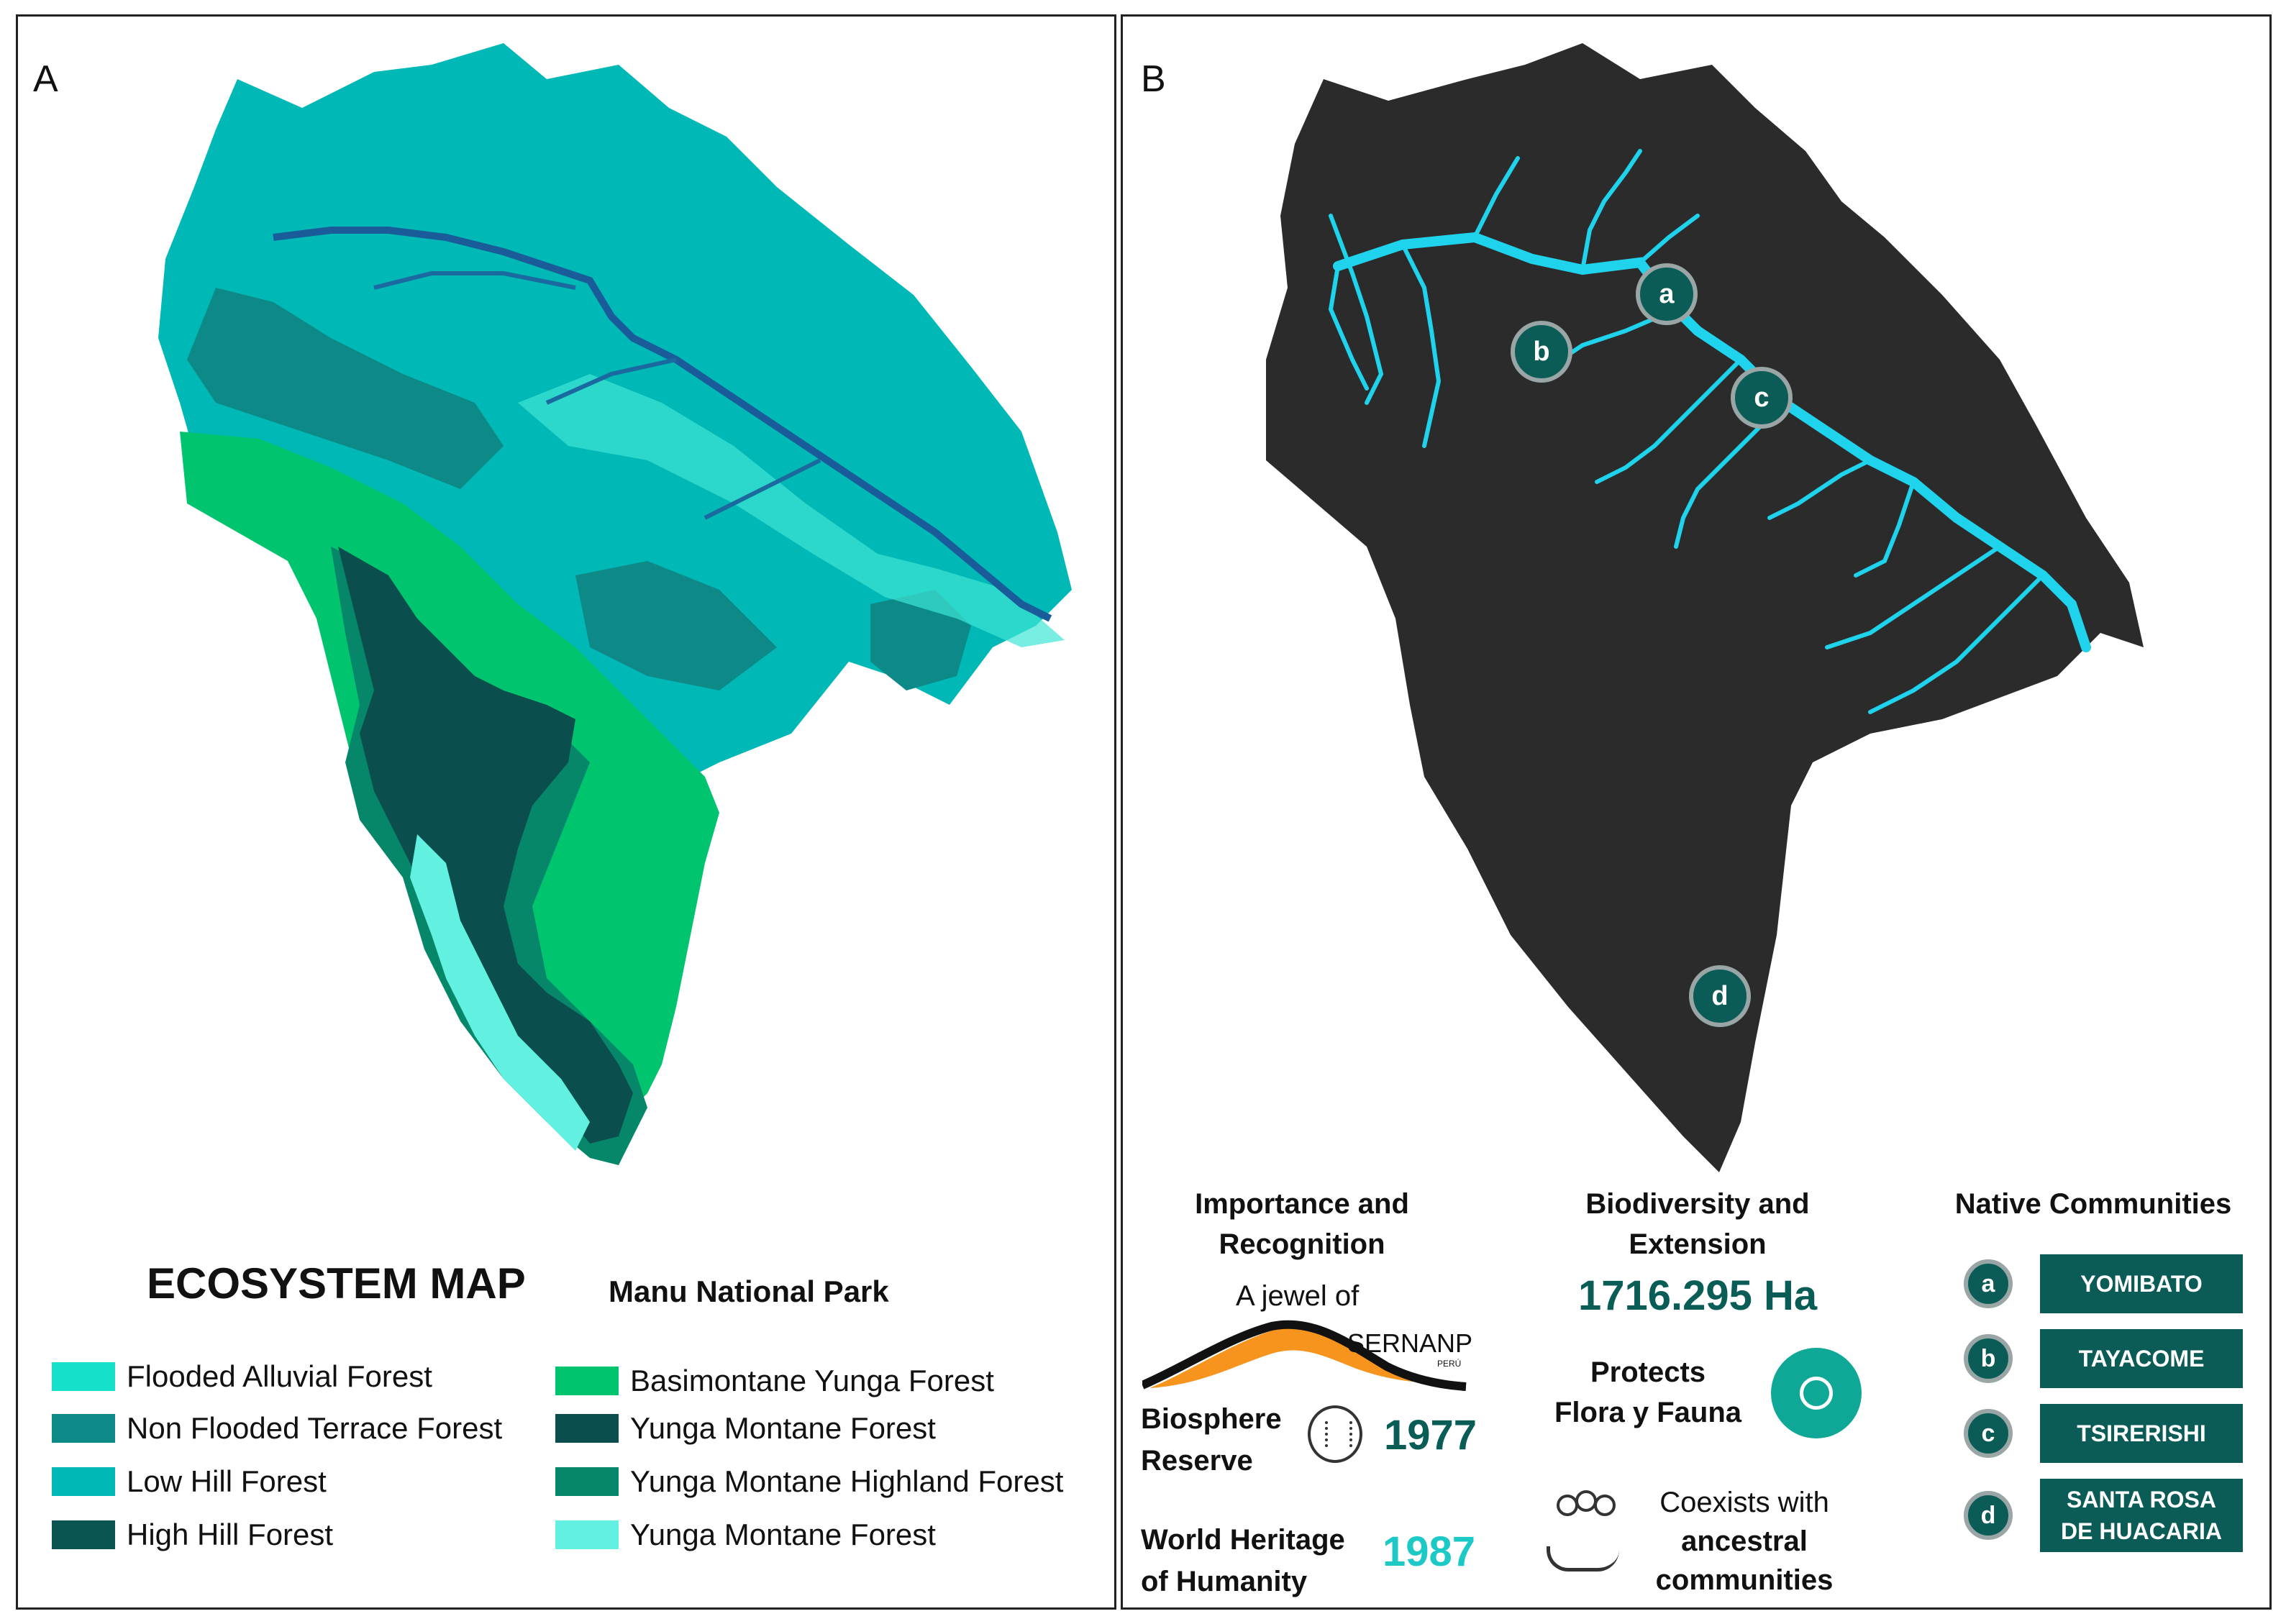 This screenshot has height=1624, width=2286. What do you see at coordinates (1430, 1435) in the screenshot?
I see `biosphere-year: 1977` at bounding box center [1430, 1435].